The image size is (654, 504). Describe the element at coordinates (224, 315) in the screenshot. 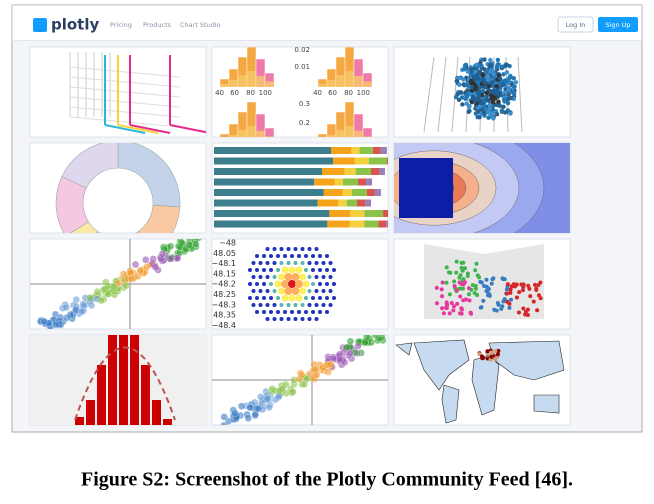

I see `tick-label: 48.35` at that location.